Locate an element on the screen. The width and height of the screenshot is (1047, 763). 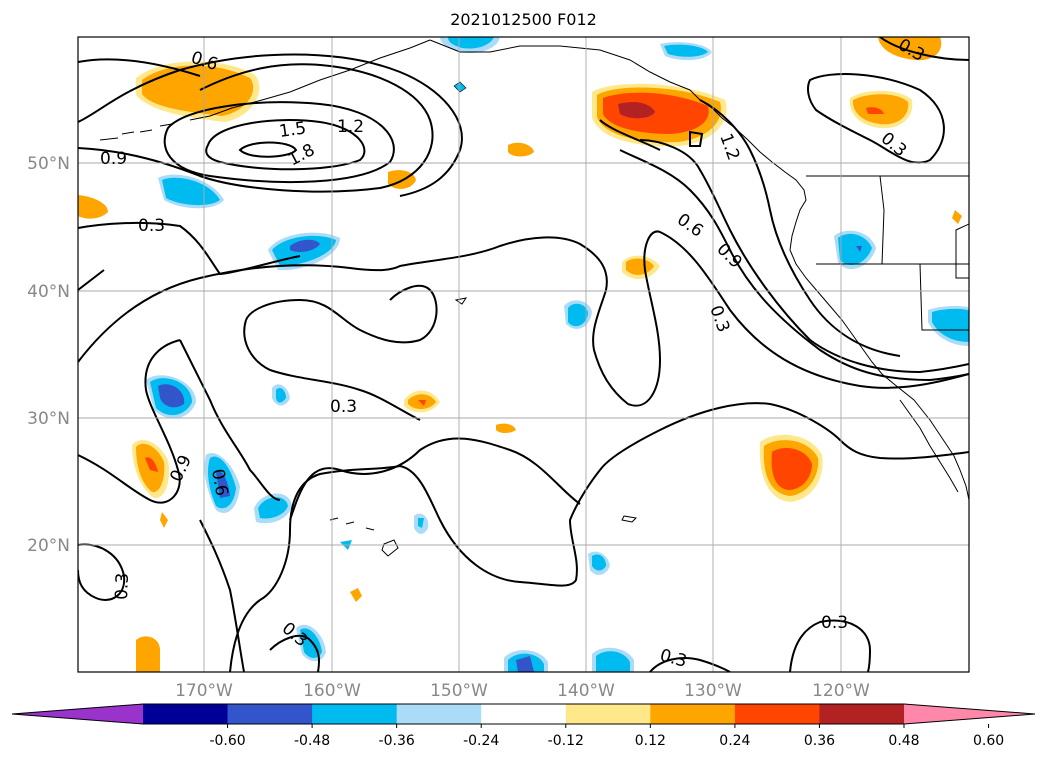
contour-label: 0.6 is located at coordinates (219, 482).